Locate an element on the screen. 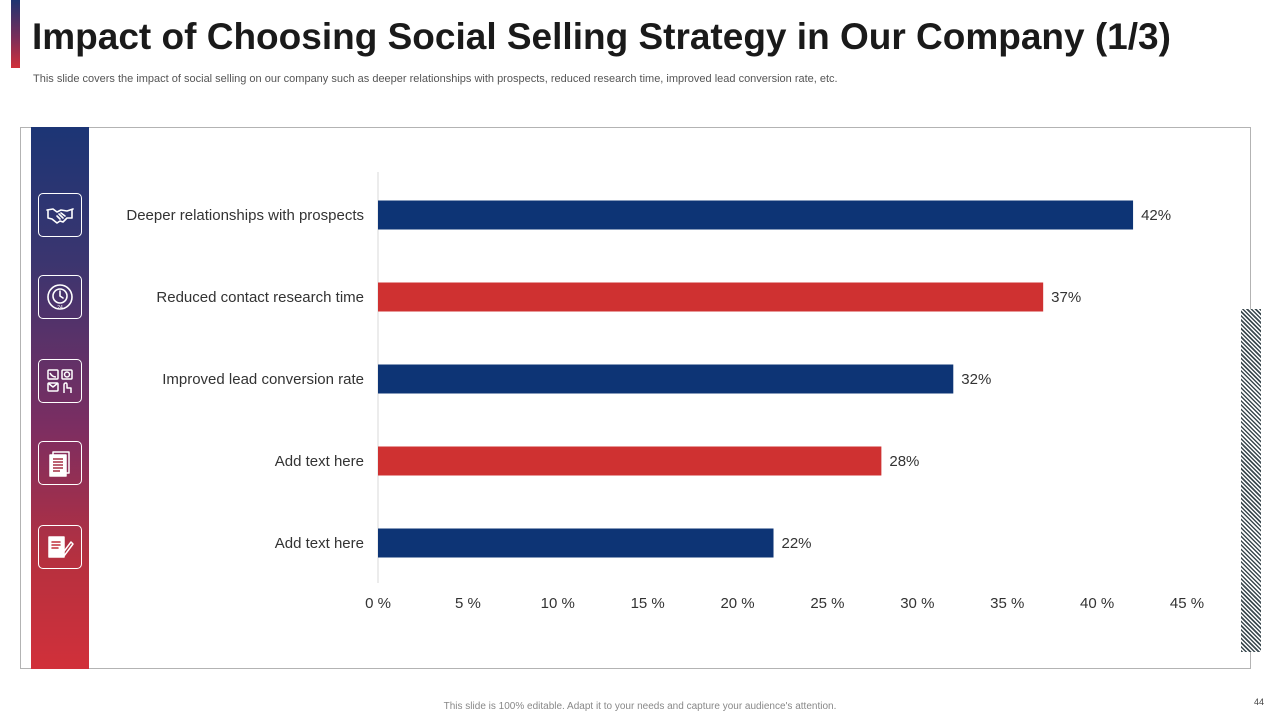 This screenshot has height=720, width=1280. handshake-icon is located at coordinates (60, 215).